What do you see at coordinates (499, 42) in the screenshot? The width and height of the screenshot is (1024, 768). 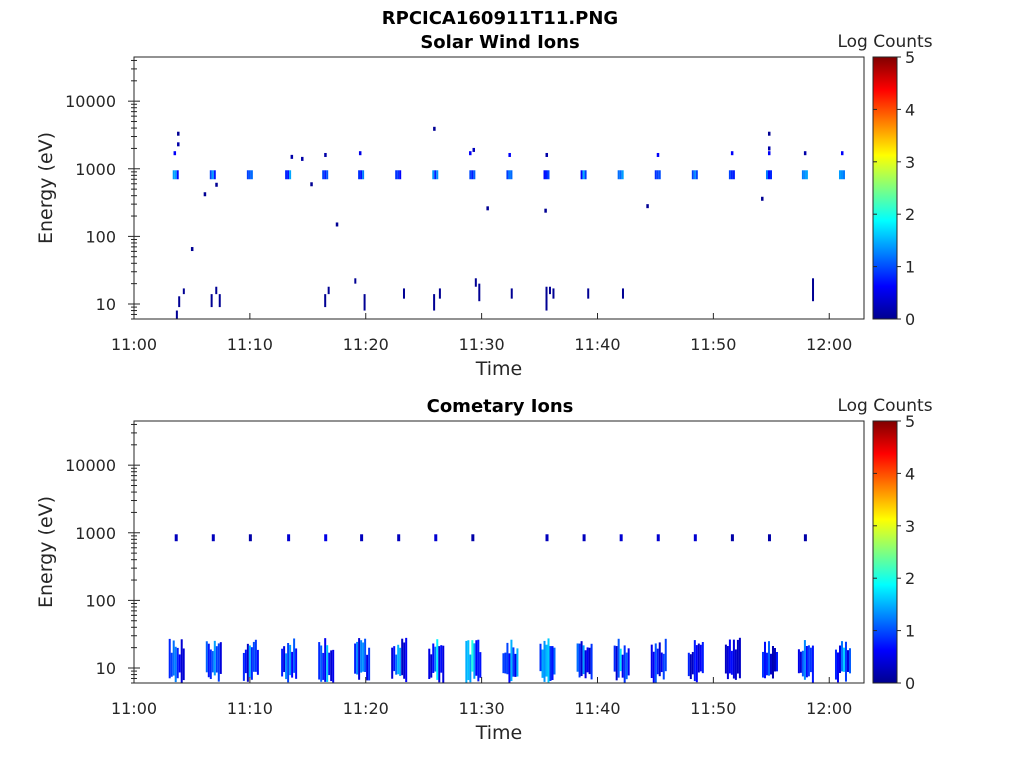 I see `panel-title: Solar Wind Ions` at bounding box center [499, 42].